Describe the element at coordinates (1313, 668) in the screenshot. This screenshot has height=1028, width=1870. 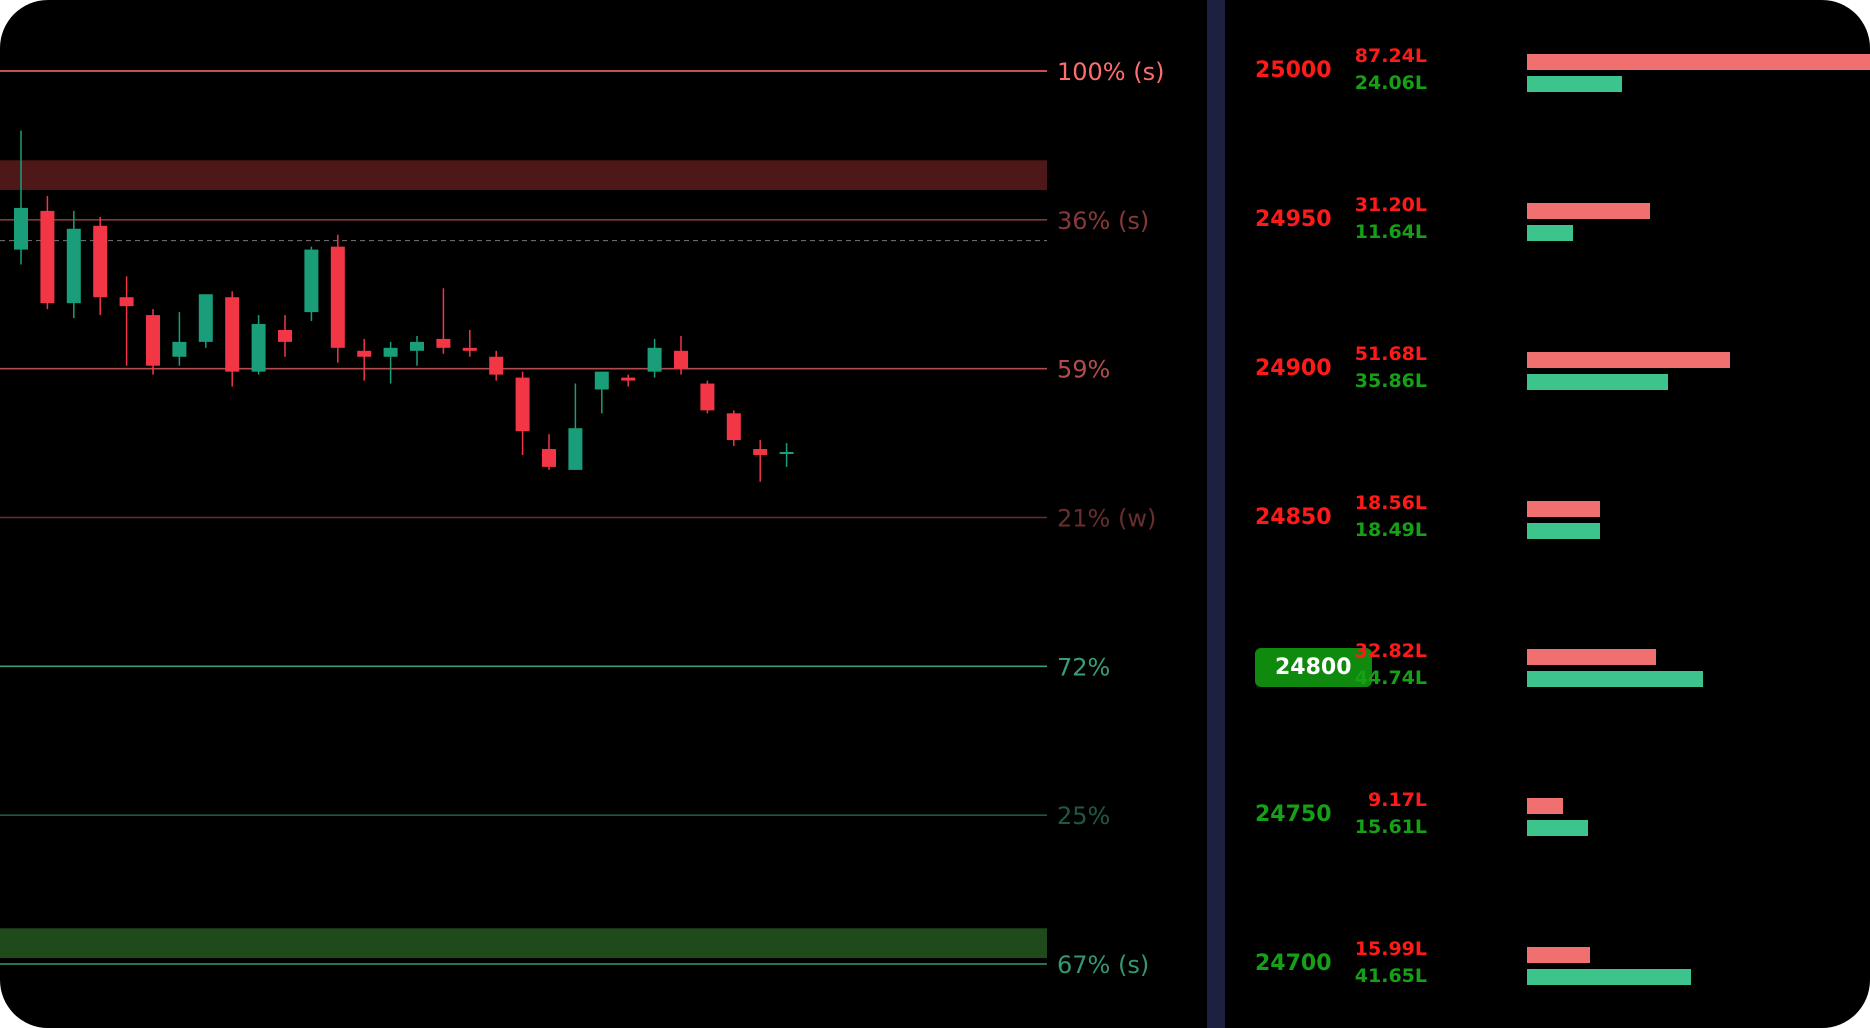
I see `atm-strike-badge: 24800` at that location.